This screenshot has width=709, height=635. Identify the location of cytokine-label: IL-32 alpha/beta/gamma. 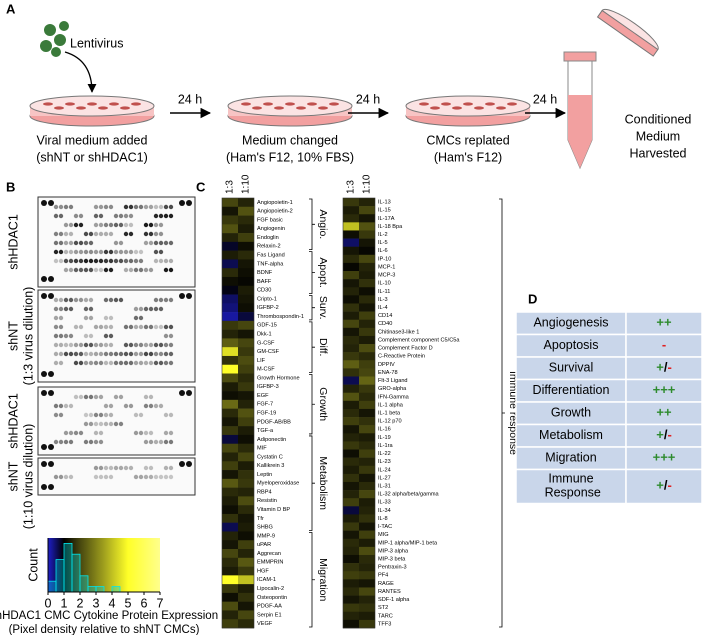
(409, 495).